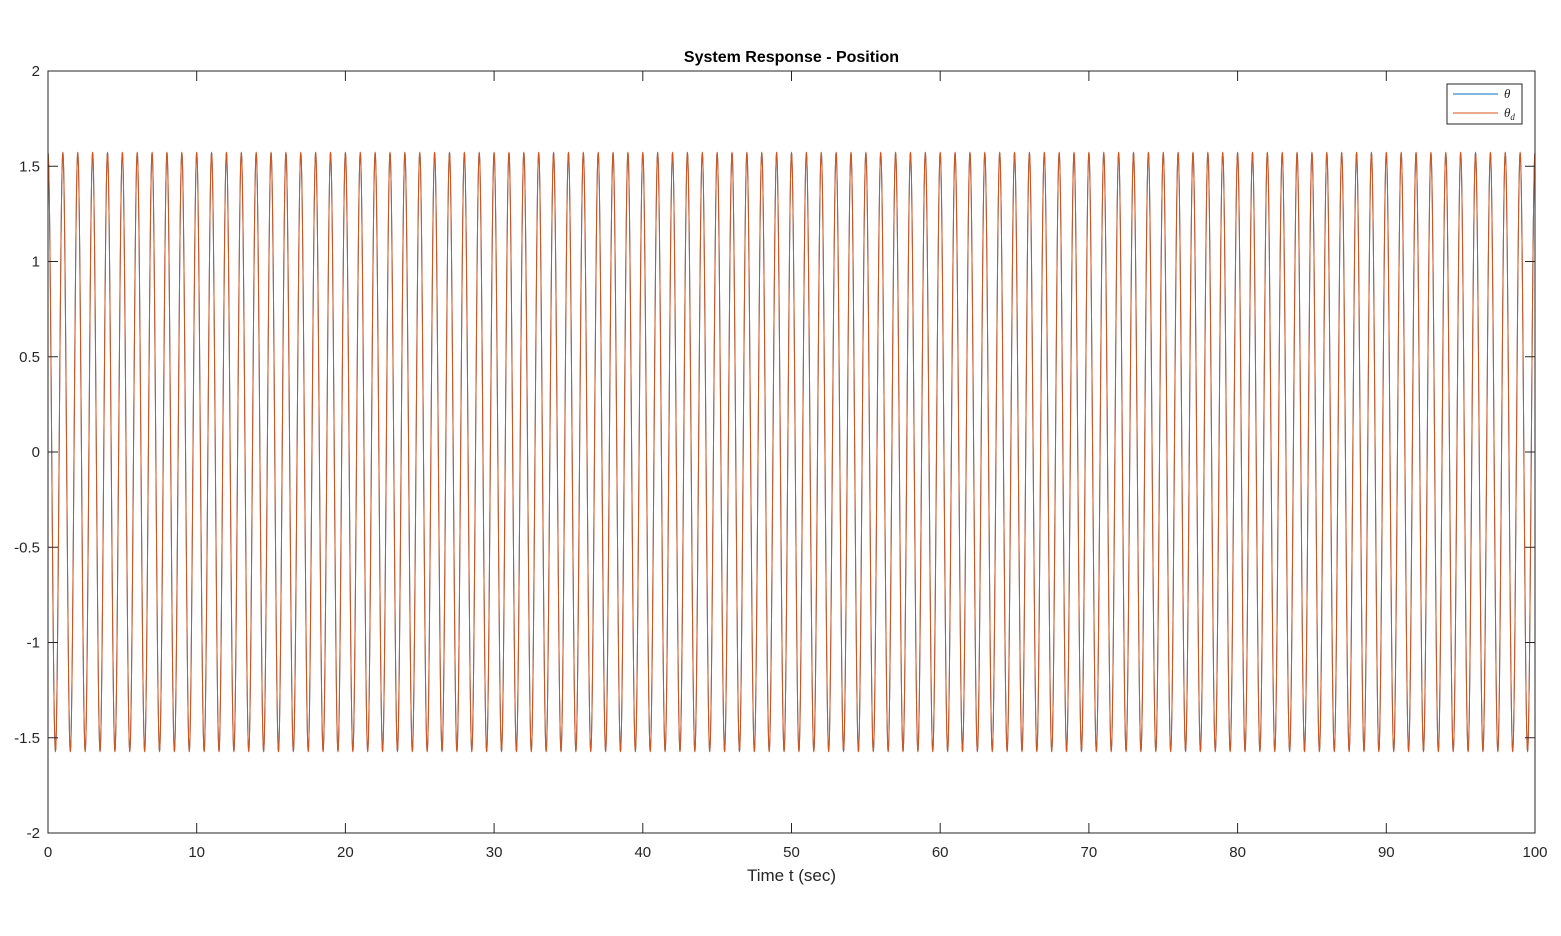  I want to click on y-tick-label: -1, so click(33, 643).